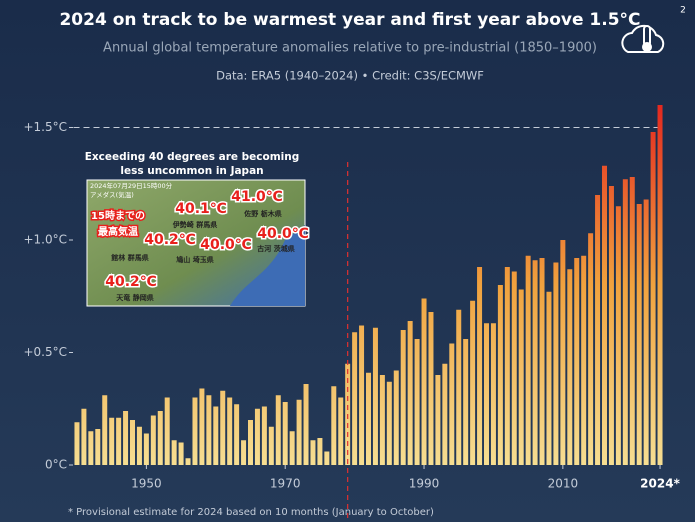 The image size is (695, 526). I want to click on inset-header: アメダス(気温), so click(112, 194).